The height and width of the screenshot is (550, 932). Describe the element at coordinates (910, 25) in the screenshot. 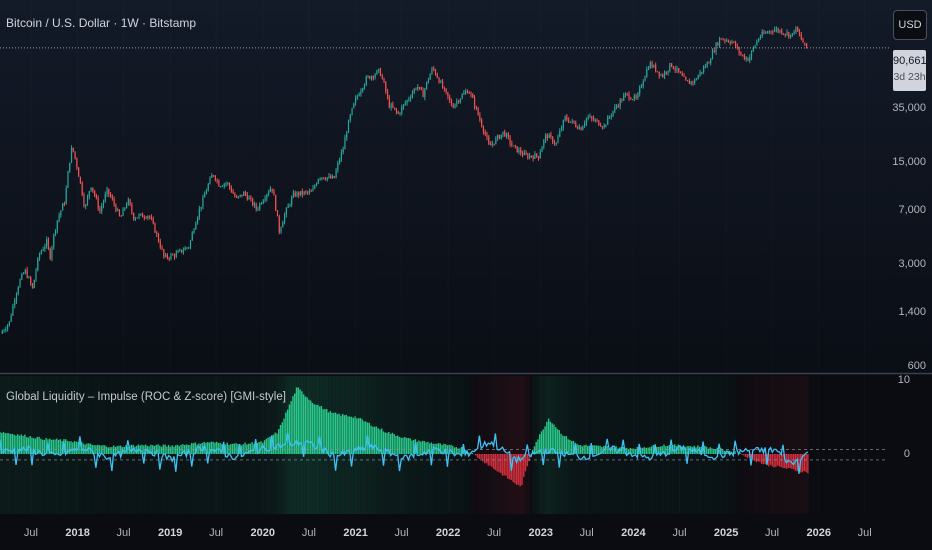

I see `currency-button: USD` at that location.